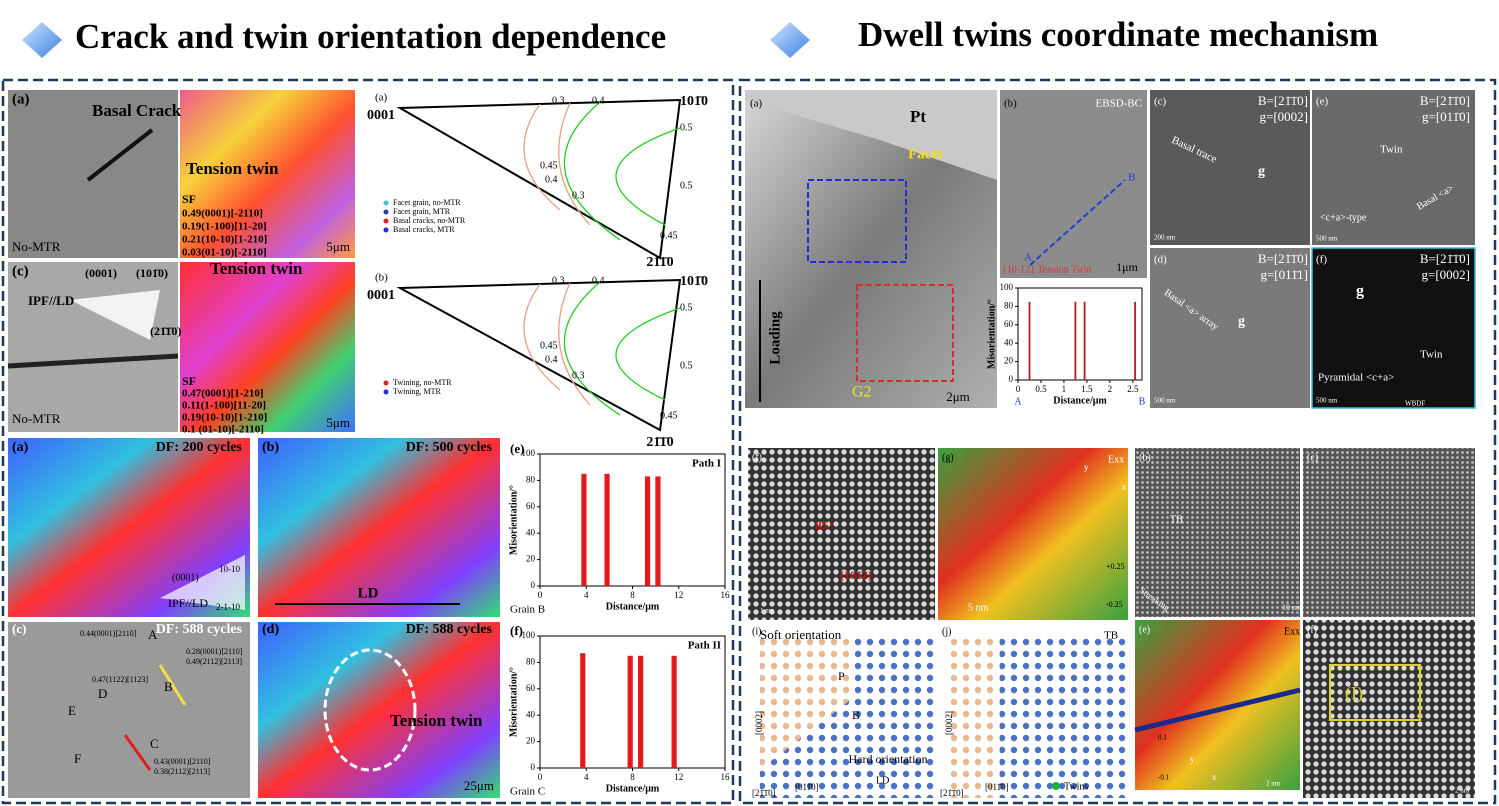 The width and height of the screenshot is (1499, 806). I want to click on label: [21̄1̄0], so click(764, 793).